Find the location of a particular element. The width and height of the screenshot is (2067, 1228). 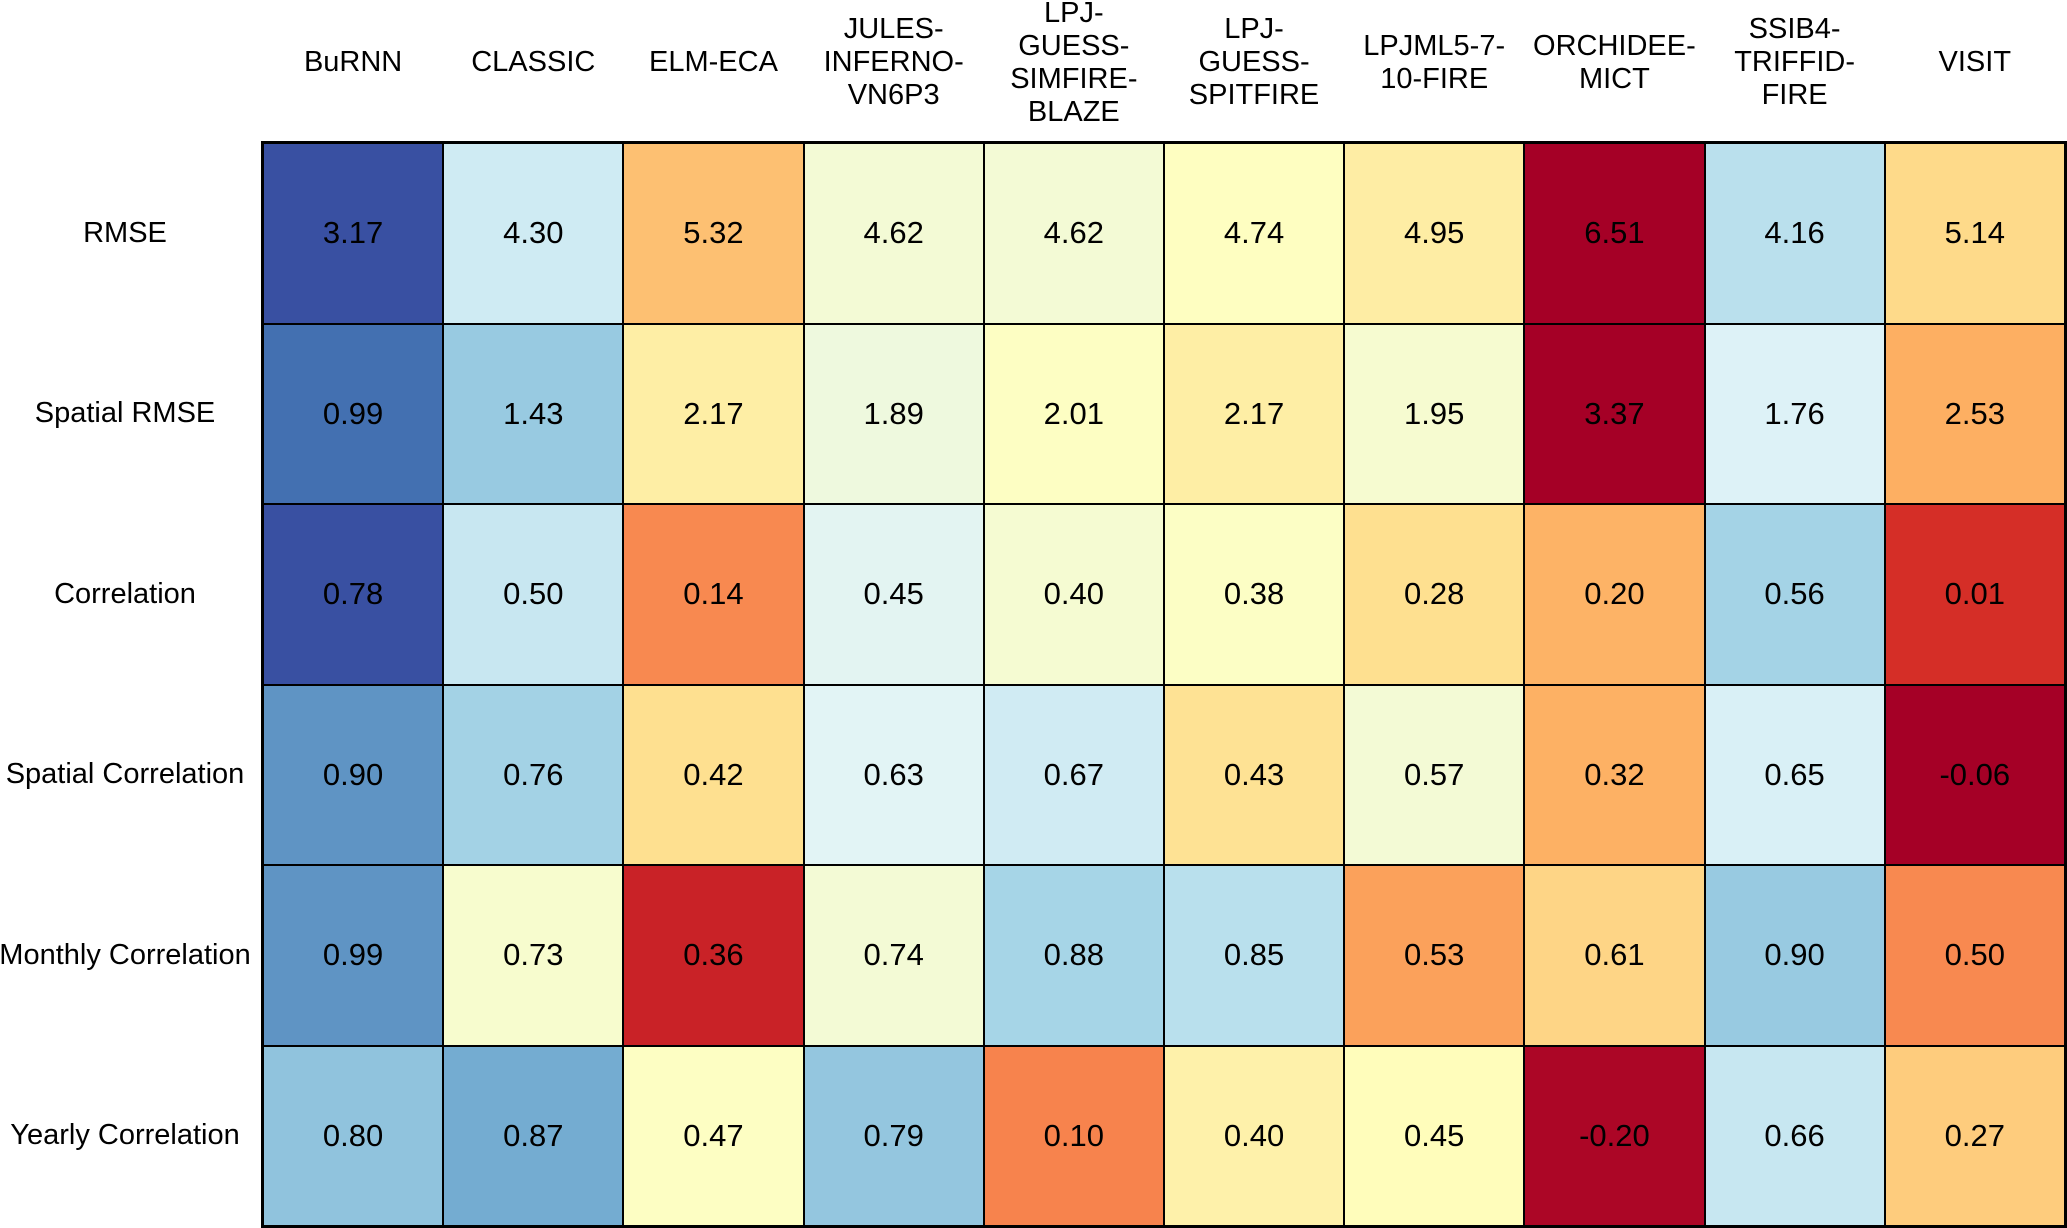

heatmap-cell: 2.01 is located at coordinates (1073, 413).